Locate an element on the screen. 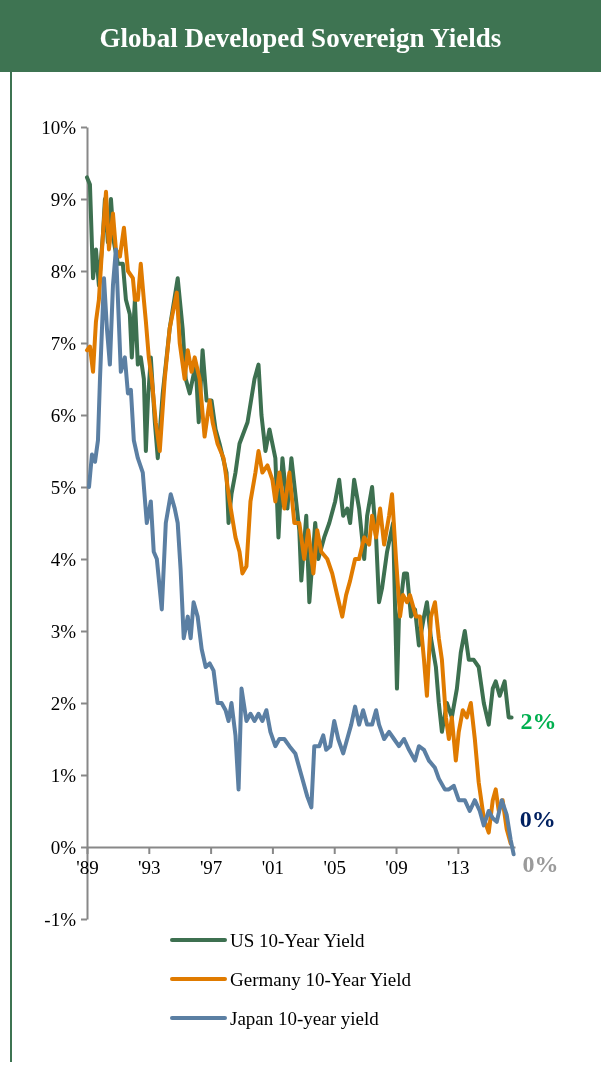 Image resolution: width=601 pixels, height=1065 pixels. y-tick-label: 0% is located at coordinates (63, 847).